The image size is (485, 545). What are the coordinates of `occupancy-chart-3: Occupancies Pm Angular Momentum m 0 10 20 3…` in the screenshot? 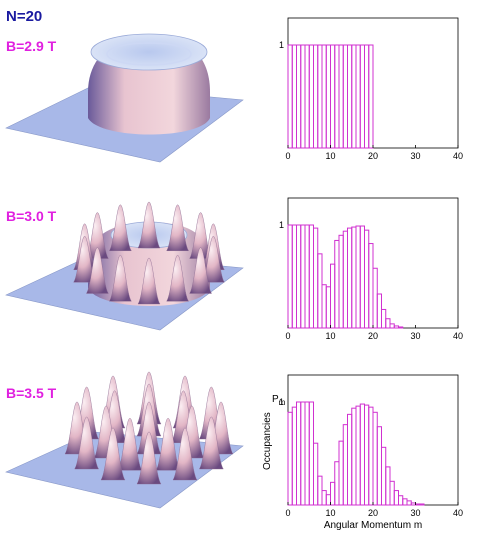 It's located at (362, 452).